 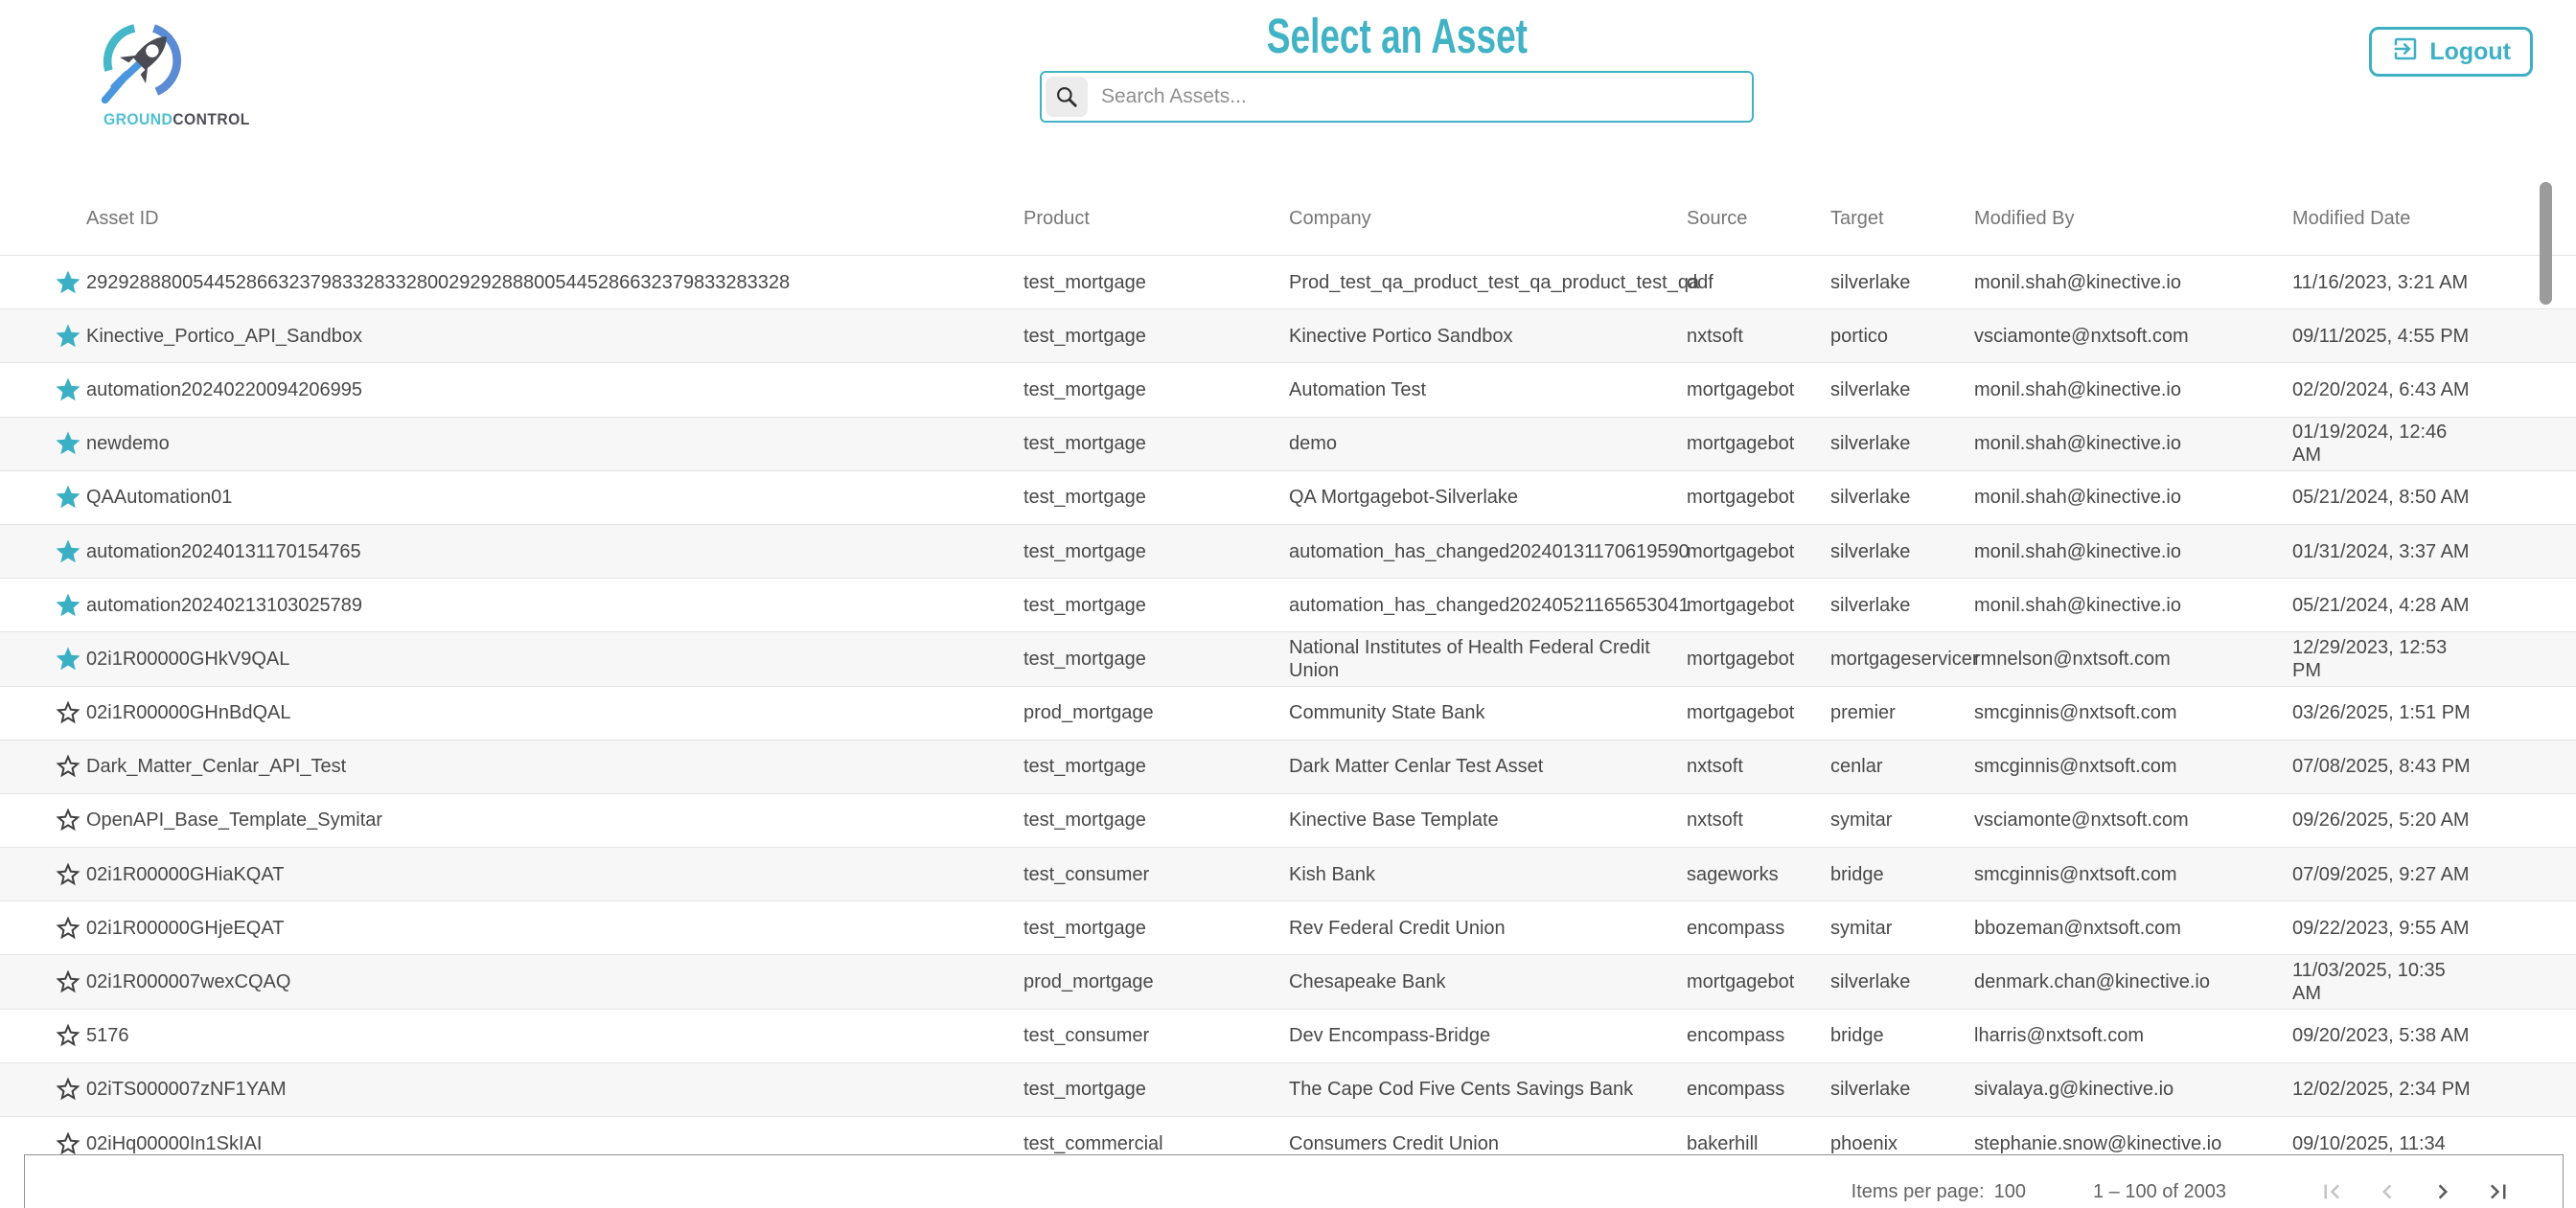 What do you see at coordinates (2075, 713) in the screenshot?
I see `modified-by-cell: smcginnis@nxtsoft.com` at bounding box center [2075, 713].